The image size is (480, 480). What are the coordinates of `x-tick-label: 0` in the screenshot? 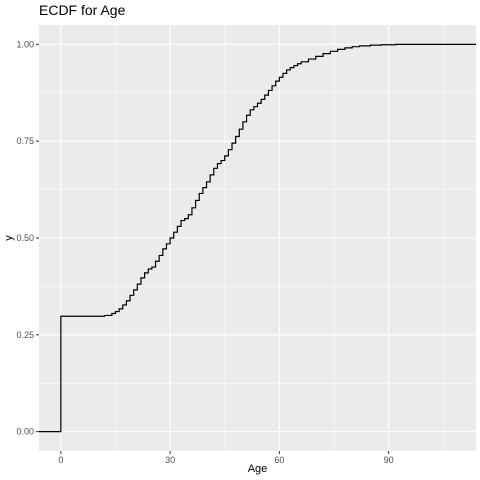 It's located at (60, 460).